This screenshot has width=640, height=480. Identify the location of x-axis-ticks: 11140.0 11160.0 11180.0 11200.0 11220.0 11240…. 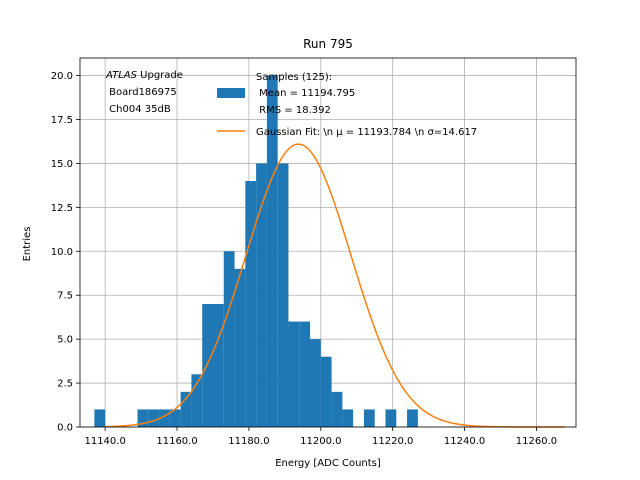
(320, 437).